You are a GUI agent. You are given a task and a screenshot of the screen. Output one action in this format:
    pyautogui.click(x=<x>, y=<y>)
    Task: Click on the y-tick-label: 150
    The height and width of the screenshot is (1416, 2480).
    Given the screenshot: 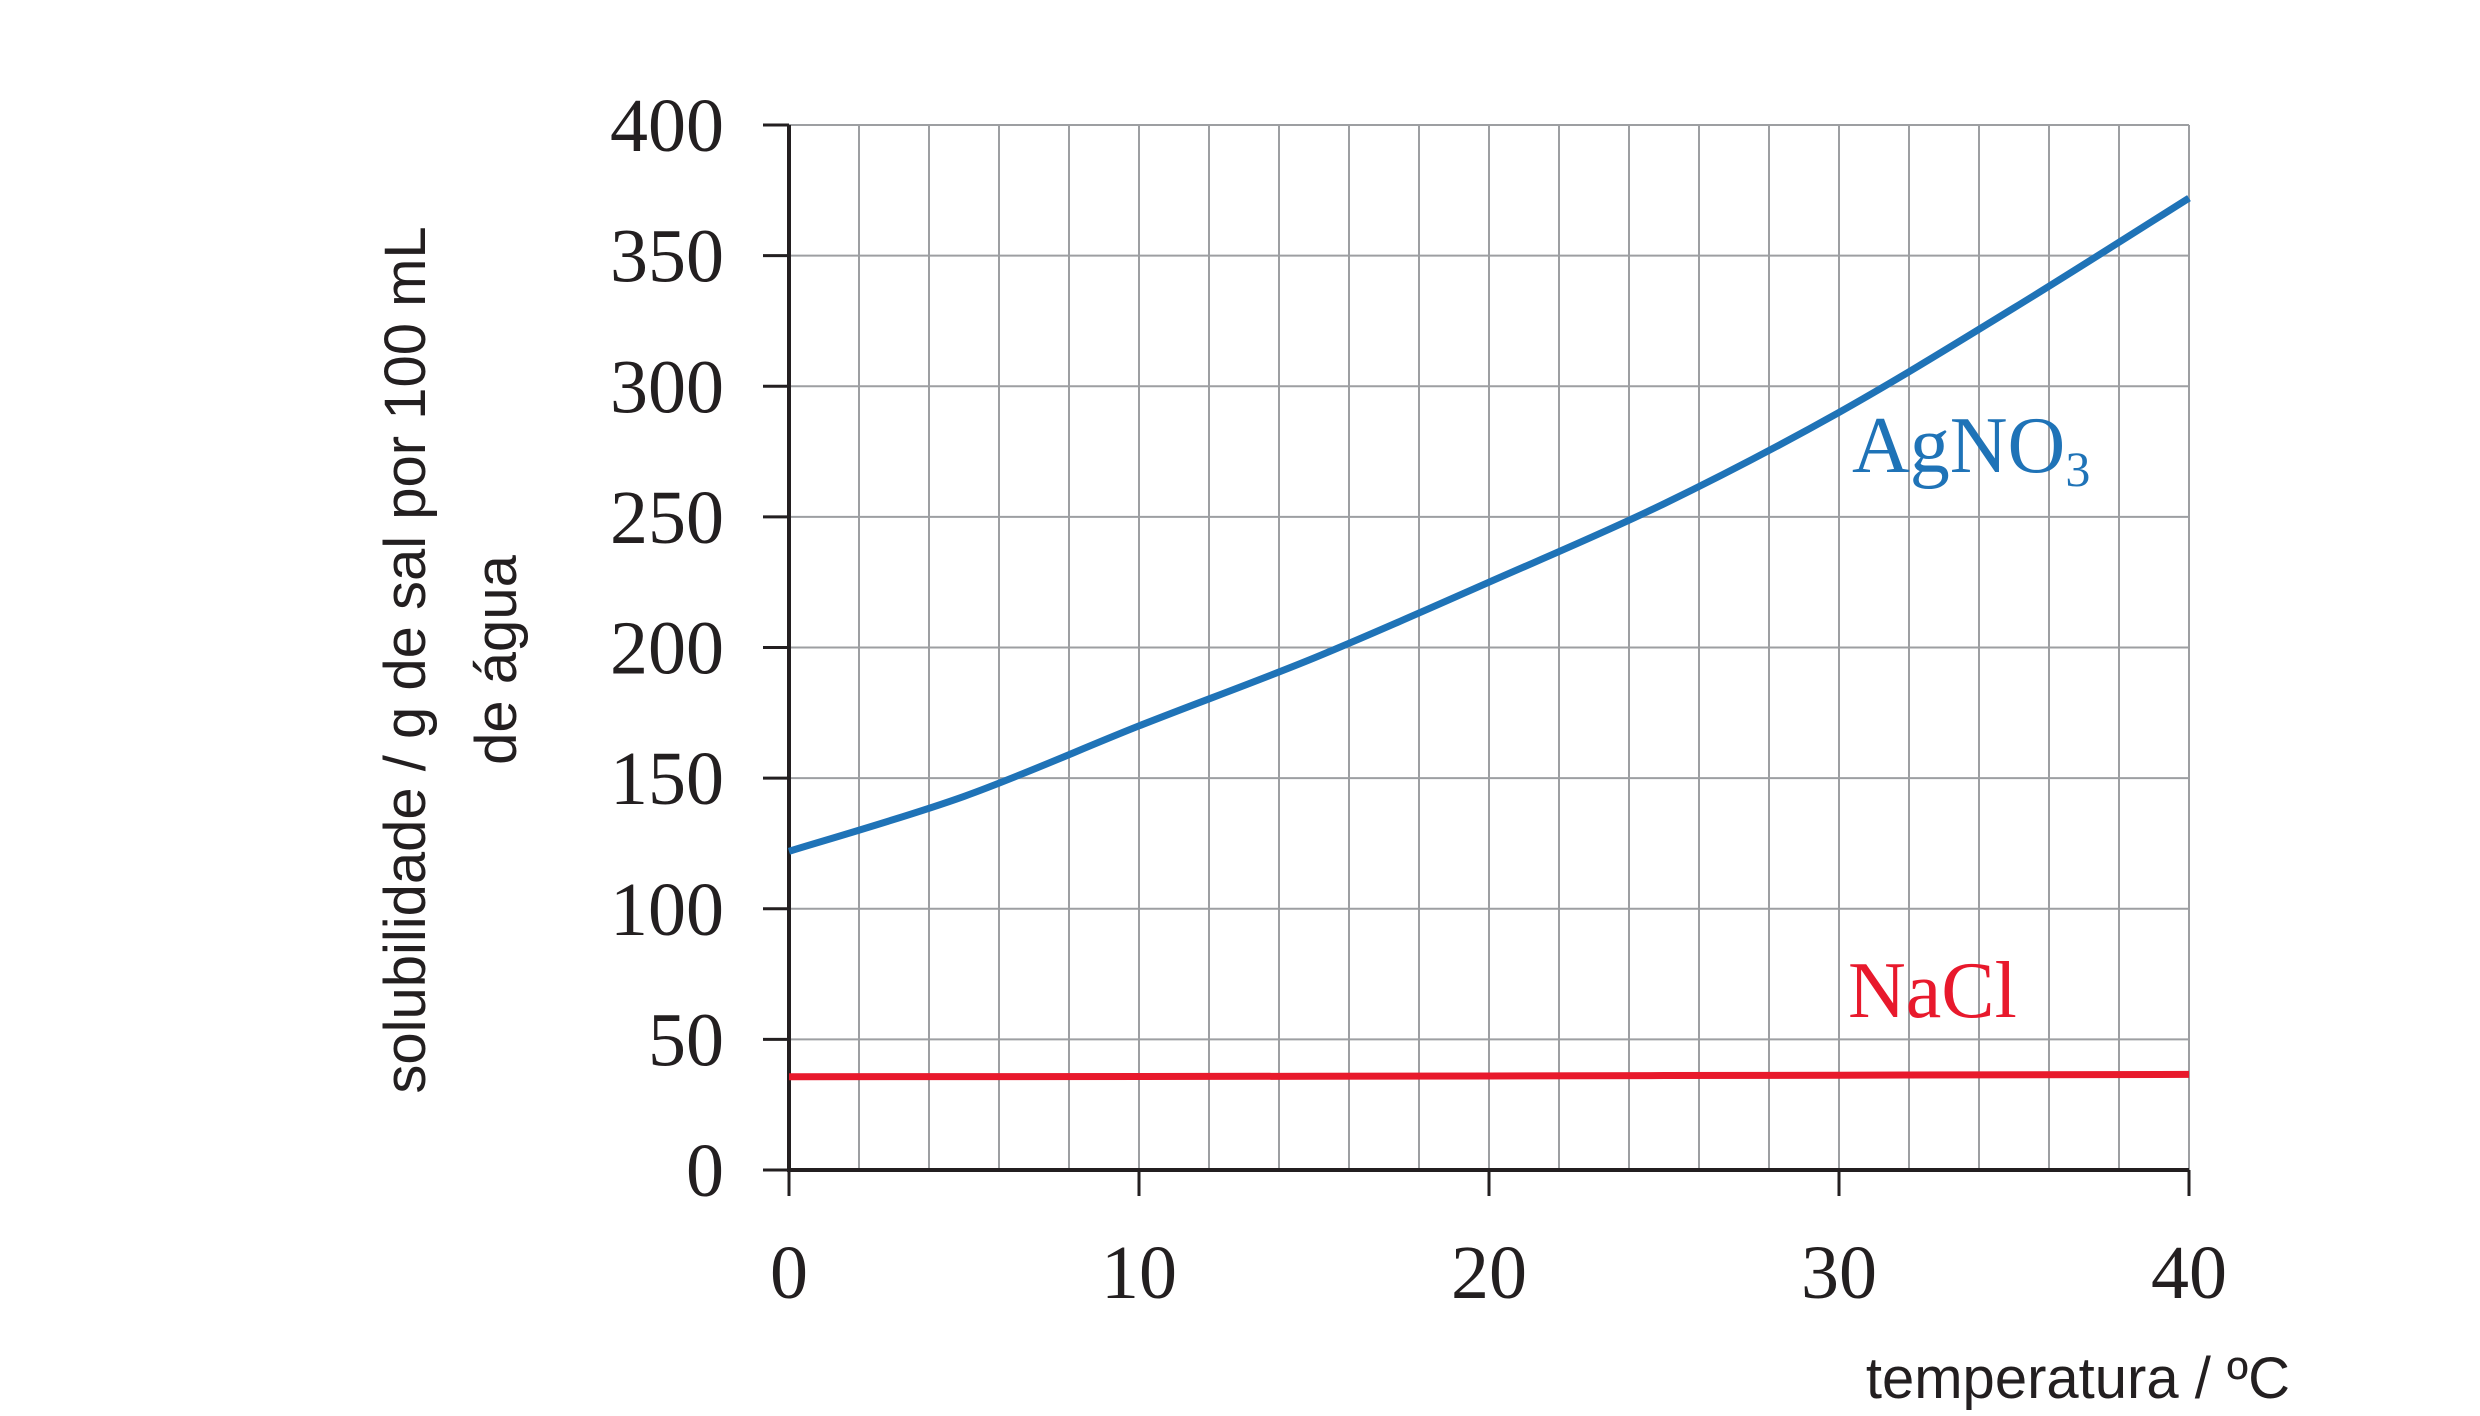 What is the action you would take?
    pyautogui.click(x=667, y=779)
    